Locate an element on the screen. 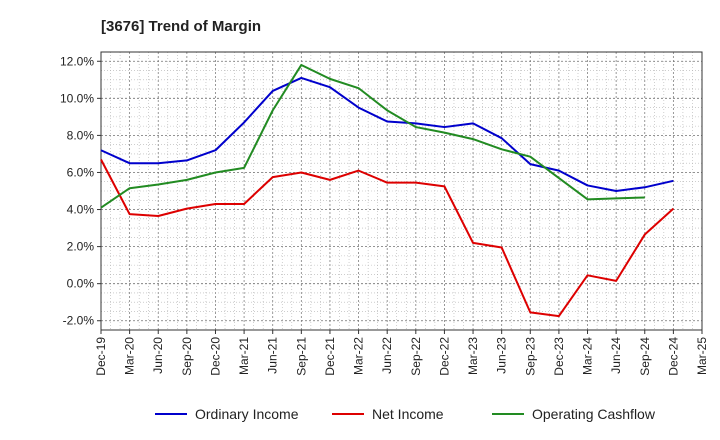  x-tick-label: Sep-24 is located at coordinates (645, 356).